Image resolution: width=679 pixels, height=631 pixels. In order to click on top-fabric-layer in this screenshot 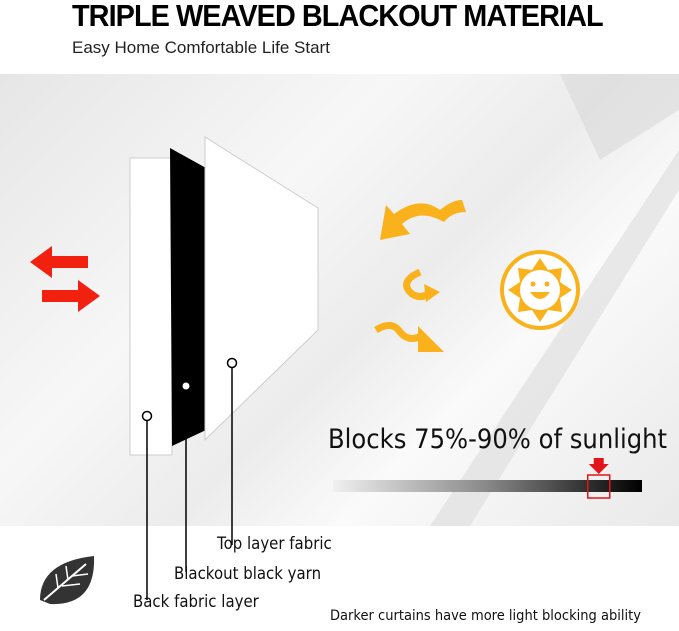, I will do `click(261, 289)`.